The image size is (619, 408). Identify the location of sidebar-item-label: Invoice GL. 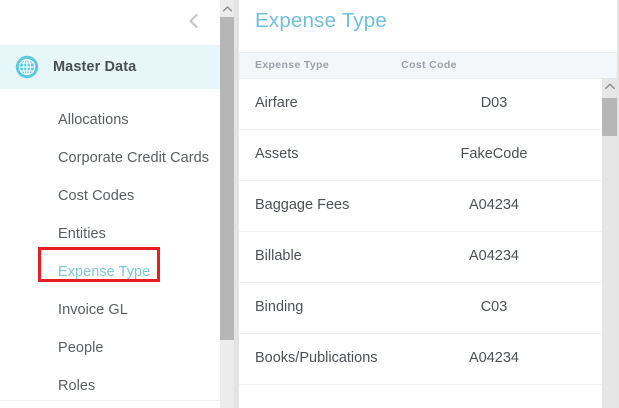
(93, 310).